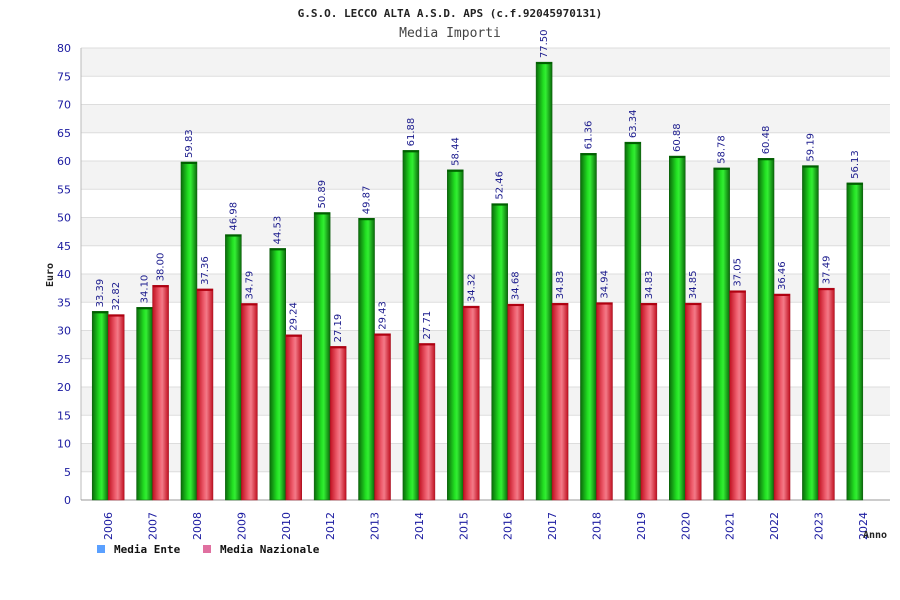  What do you see at coordinates (189, 143) in the screenshot?
I see `data-label: 59.83` at bounding box center [189, 143].